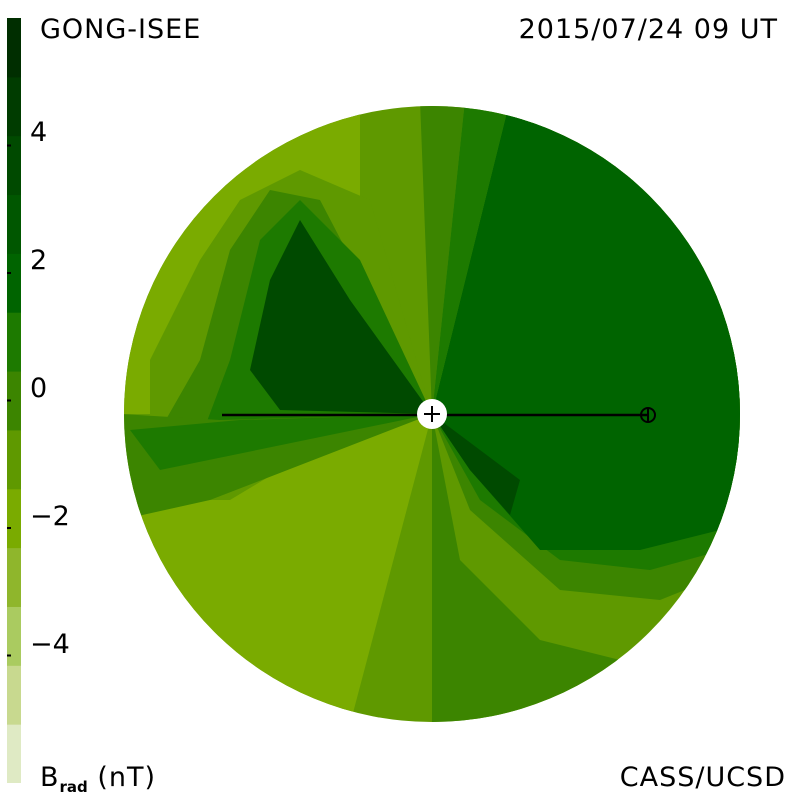  I want to click on colorbar-tick-minus-2: −2, so click(50, 516).